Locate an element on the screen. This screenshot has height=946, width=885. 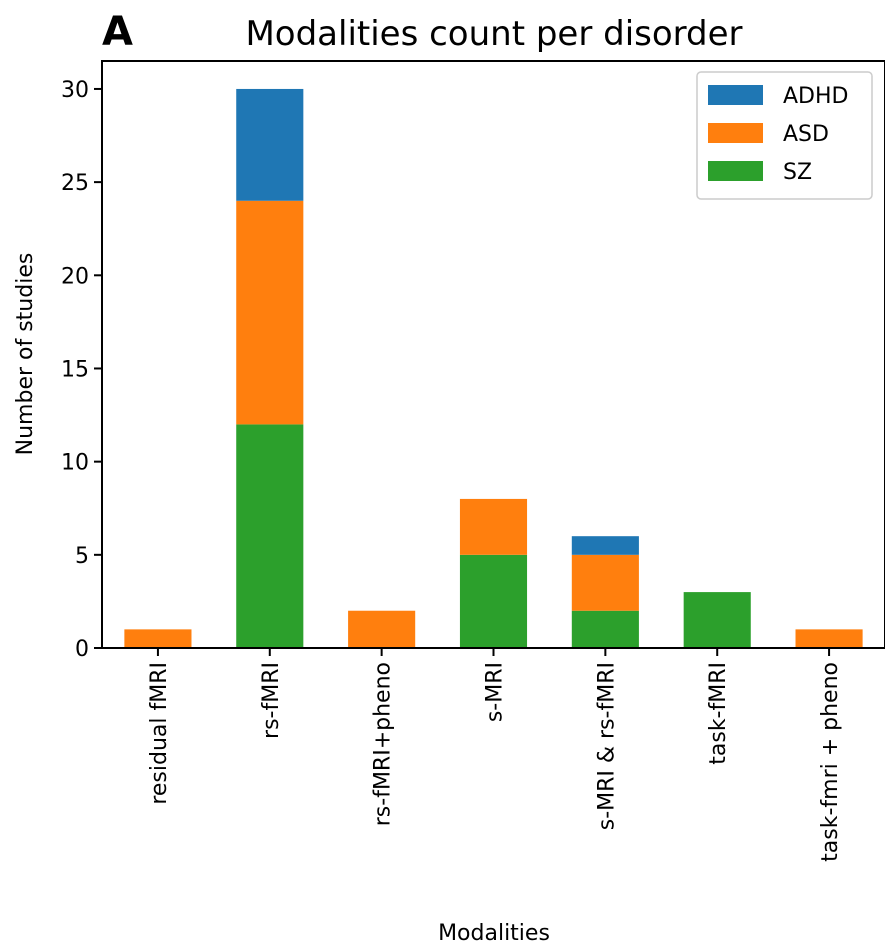
x-tick-label: residual fMRI is located at coordinates (159, 733).